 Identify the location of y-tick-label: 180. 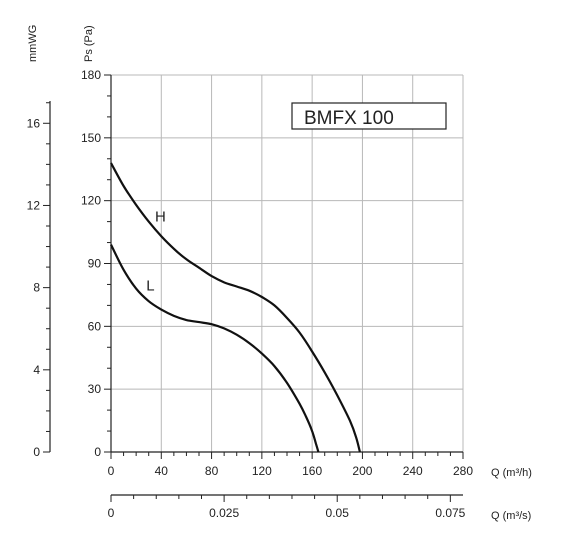
(91, 75).